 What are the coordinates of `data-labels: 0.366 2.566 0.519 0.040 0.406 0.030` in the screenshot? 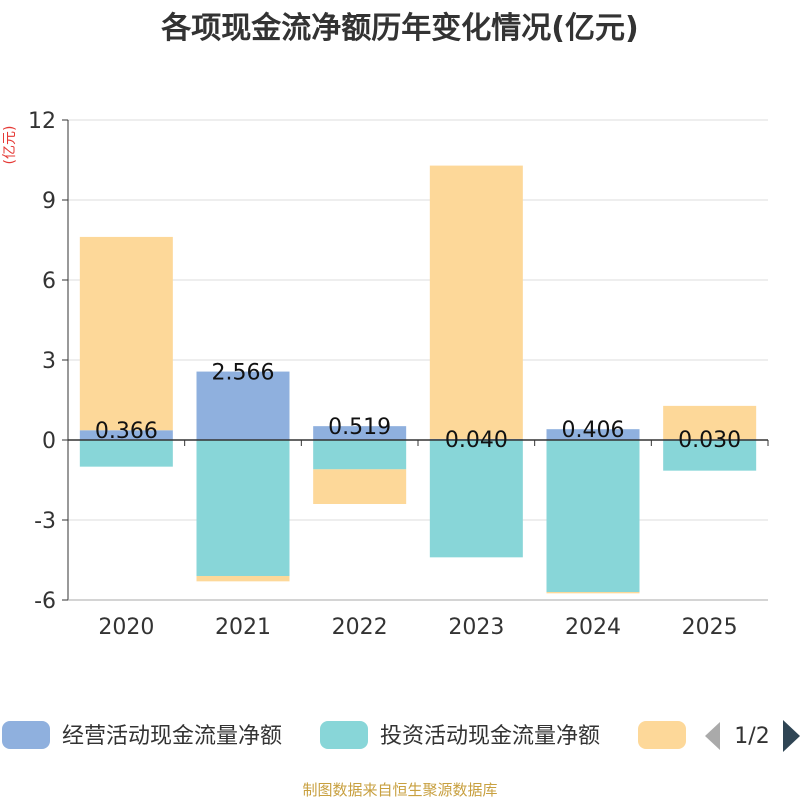 It's located at (418, 407).